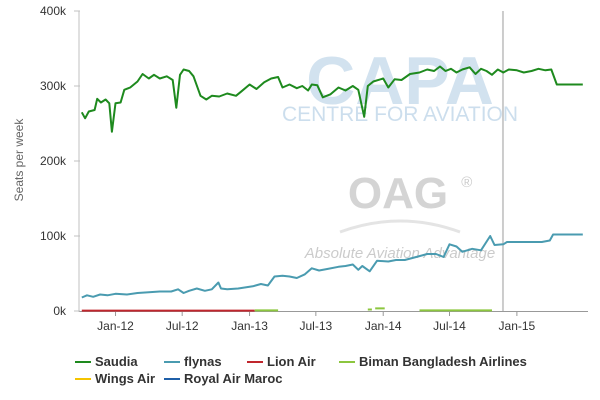 The height and width of the screenshot is (400, 600). I want to click on series-line-flynas, so click(332, 266).